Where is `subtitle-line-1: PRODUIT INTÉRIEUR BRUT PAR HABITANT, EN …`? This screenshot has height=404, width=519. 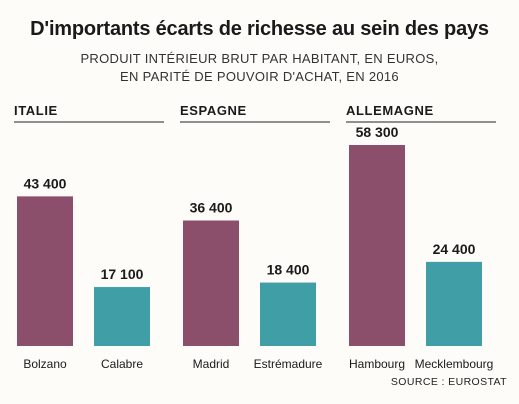 subtitle-line-1: PRODUIT INTÉRIEUR BRUT PAR HABITANT, EN … is located at coordinates (259, 58).